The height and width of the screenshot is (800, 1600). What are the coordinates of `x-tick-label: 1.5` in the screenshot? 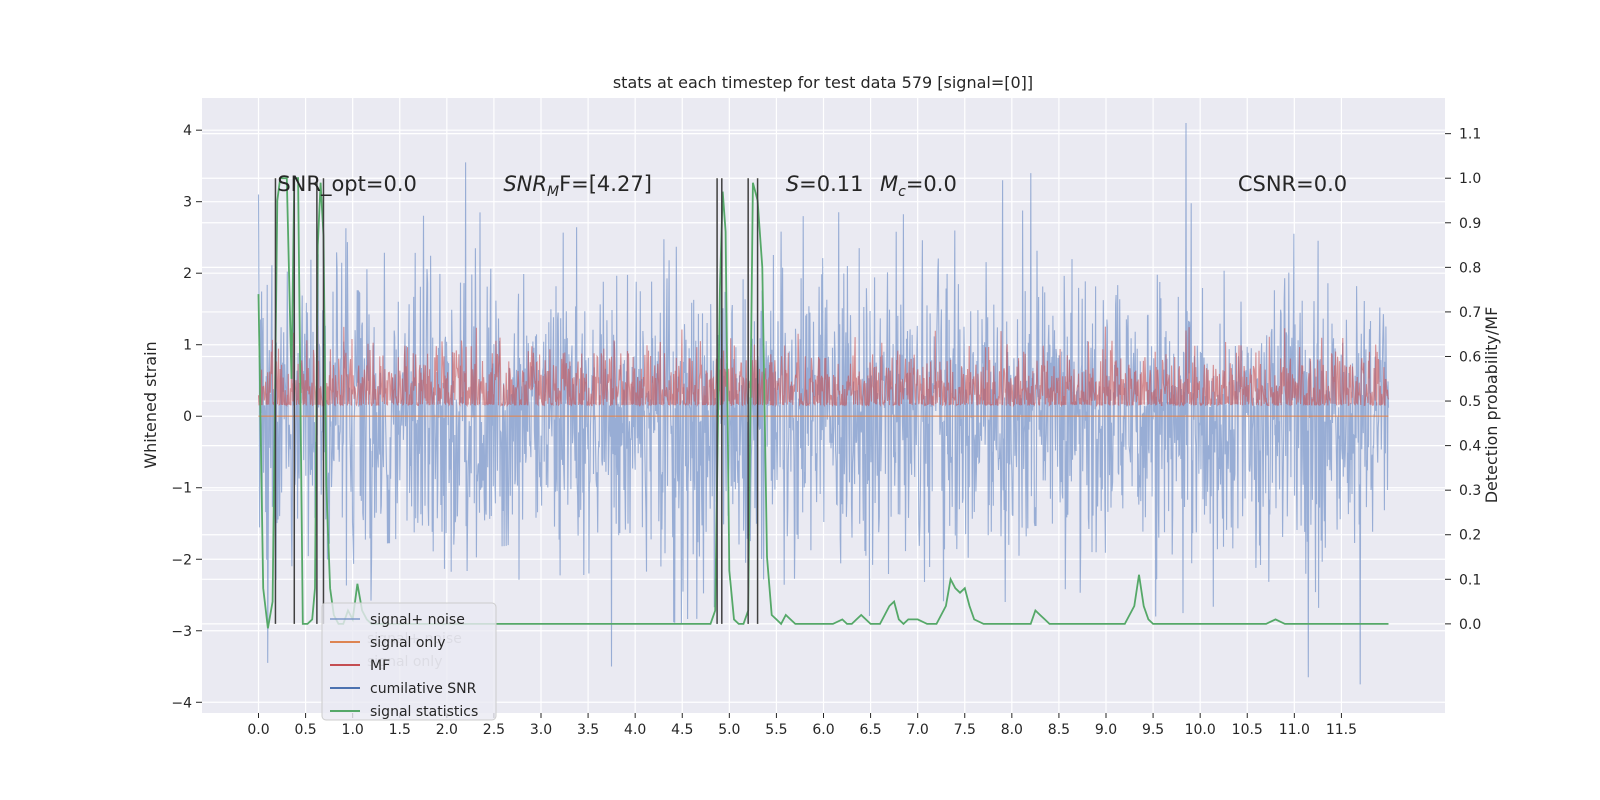 It's located at (400, 730).